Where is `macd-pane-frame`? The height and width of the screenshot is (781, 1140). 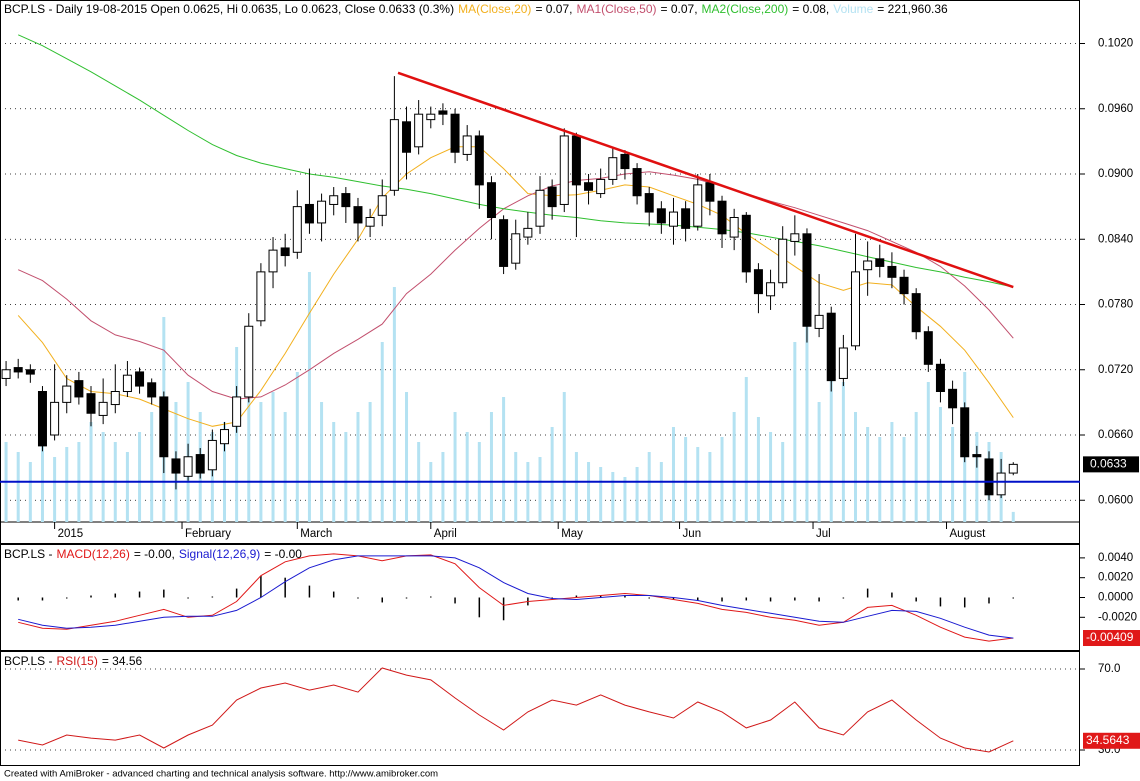 macd-pane-frame is located at coordinates (540, 597).